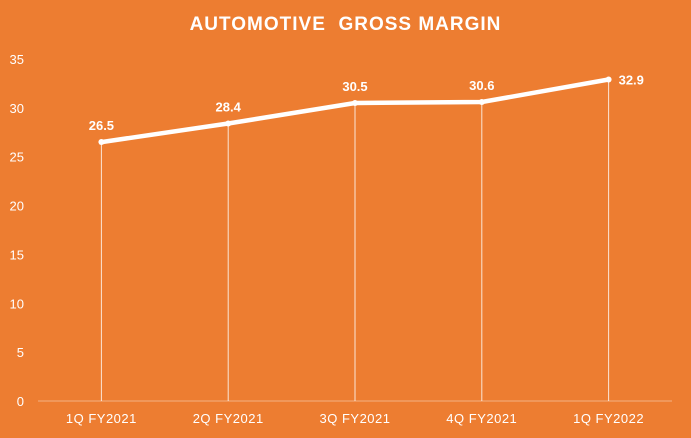 The image size is (691, 438). I want to click on data-label: 28.4, so click(229, 106).